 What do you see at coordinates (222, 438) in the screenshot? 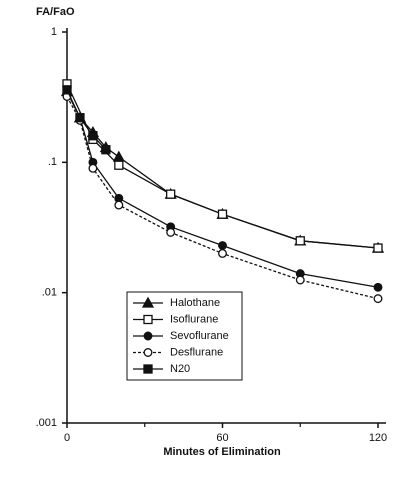
I see `x-tick-label: 60` at bounding box center [222, 438].